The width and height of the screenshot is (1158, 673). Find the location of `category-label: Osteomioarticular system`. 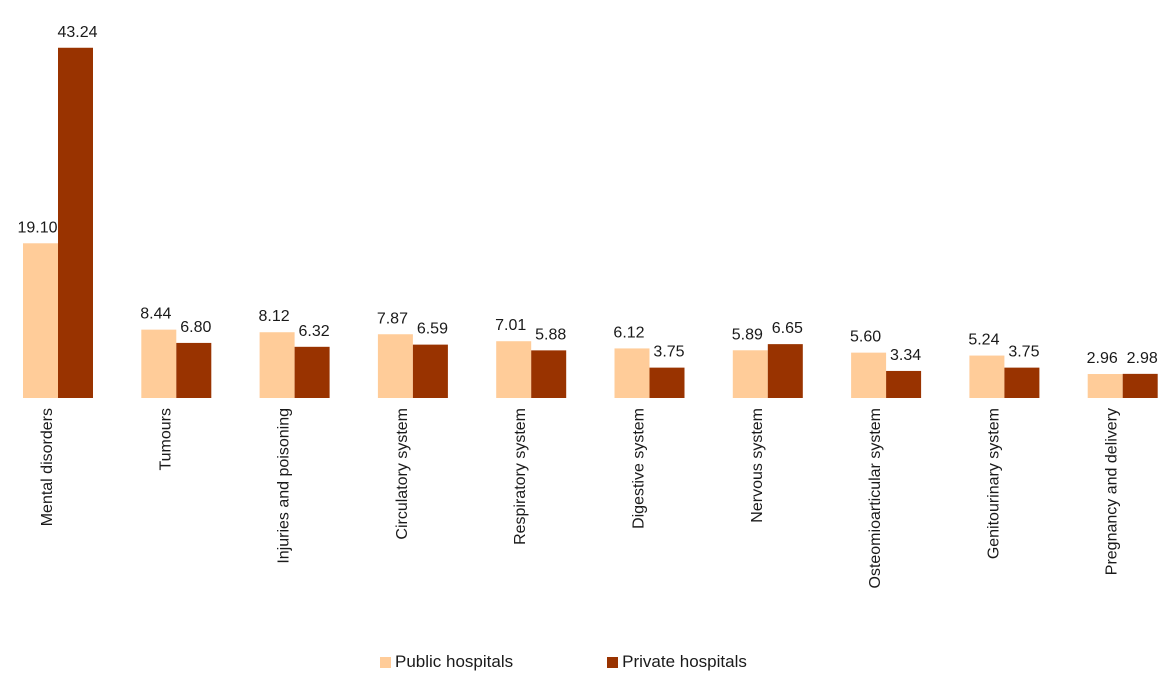

category-label: Osteomioarticular system is located at coordinates (875, 498).